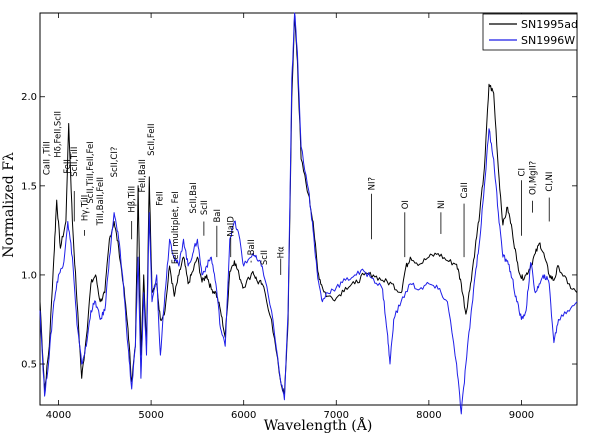 This screenshot has height=436, width=600. Describe the element at coordinates (534, 178) in the screenshot. I see `annotation-label: OI,MgII?` at that location.